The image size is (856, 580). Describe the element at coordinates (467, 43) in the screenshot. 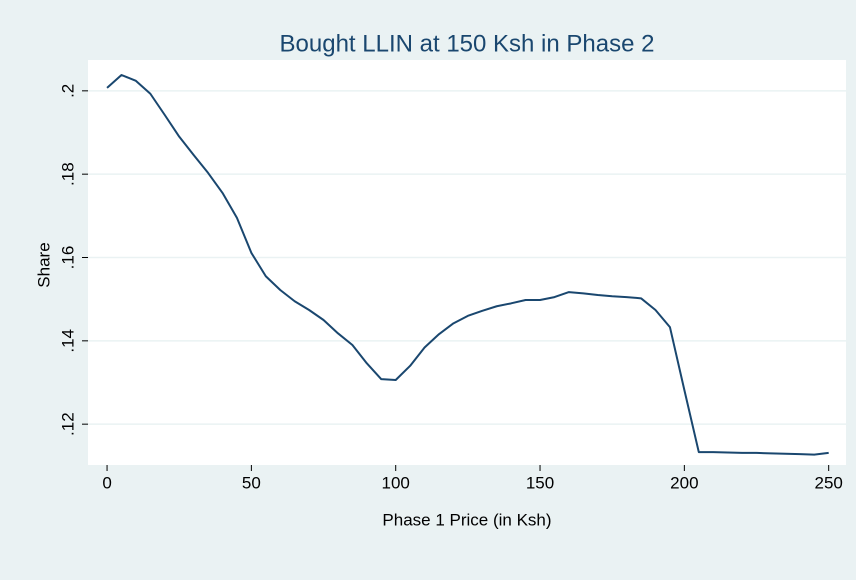

I see `chart-title: Bought LLIN at 150 Ksh in Phase 2` at that location.